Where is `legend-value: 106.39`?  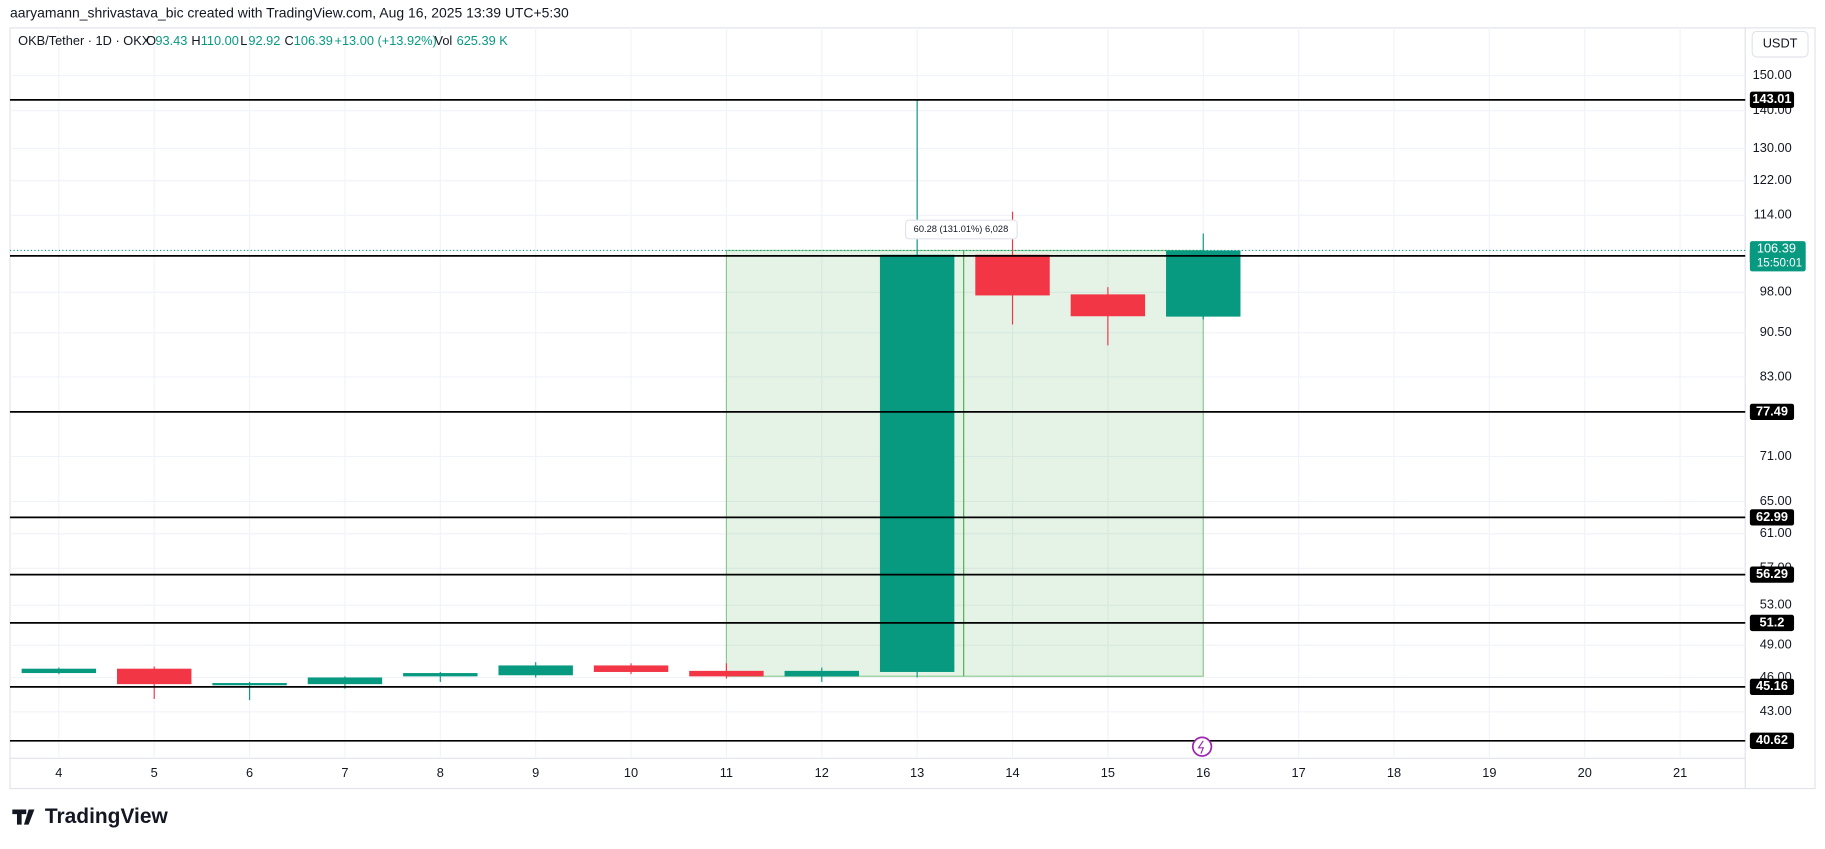 legend-value: 106.39 is located at coordinates (313, 40).